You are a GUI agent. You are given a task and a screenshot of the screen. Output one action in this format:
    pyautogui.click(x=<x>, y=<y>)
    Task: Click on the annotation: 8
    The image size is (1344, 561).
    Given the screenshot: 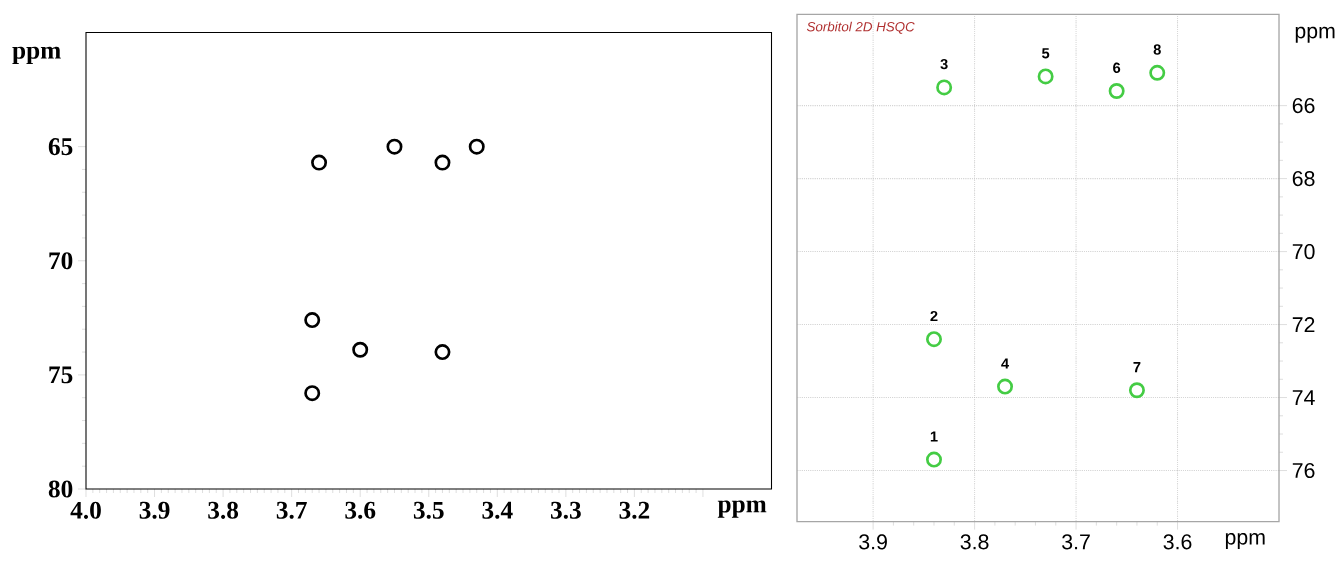 What is the action you would take?
    pyautogui.click(x=1157, y=49)
    